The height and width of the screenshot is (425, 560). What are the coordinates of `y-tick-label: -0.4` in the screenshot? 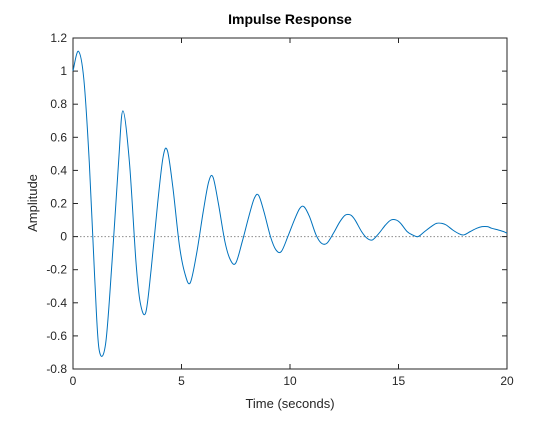 It's located at (56, 303).